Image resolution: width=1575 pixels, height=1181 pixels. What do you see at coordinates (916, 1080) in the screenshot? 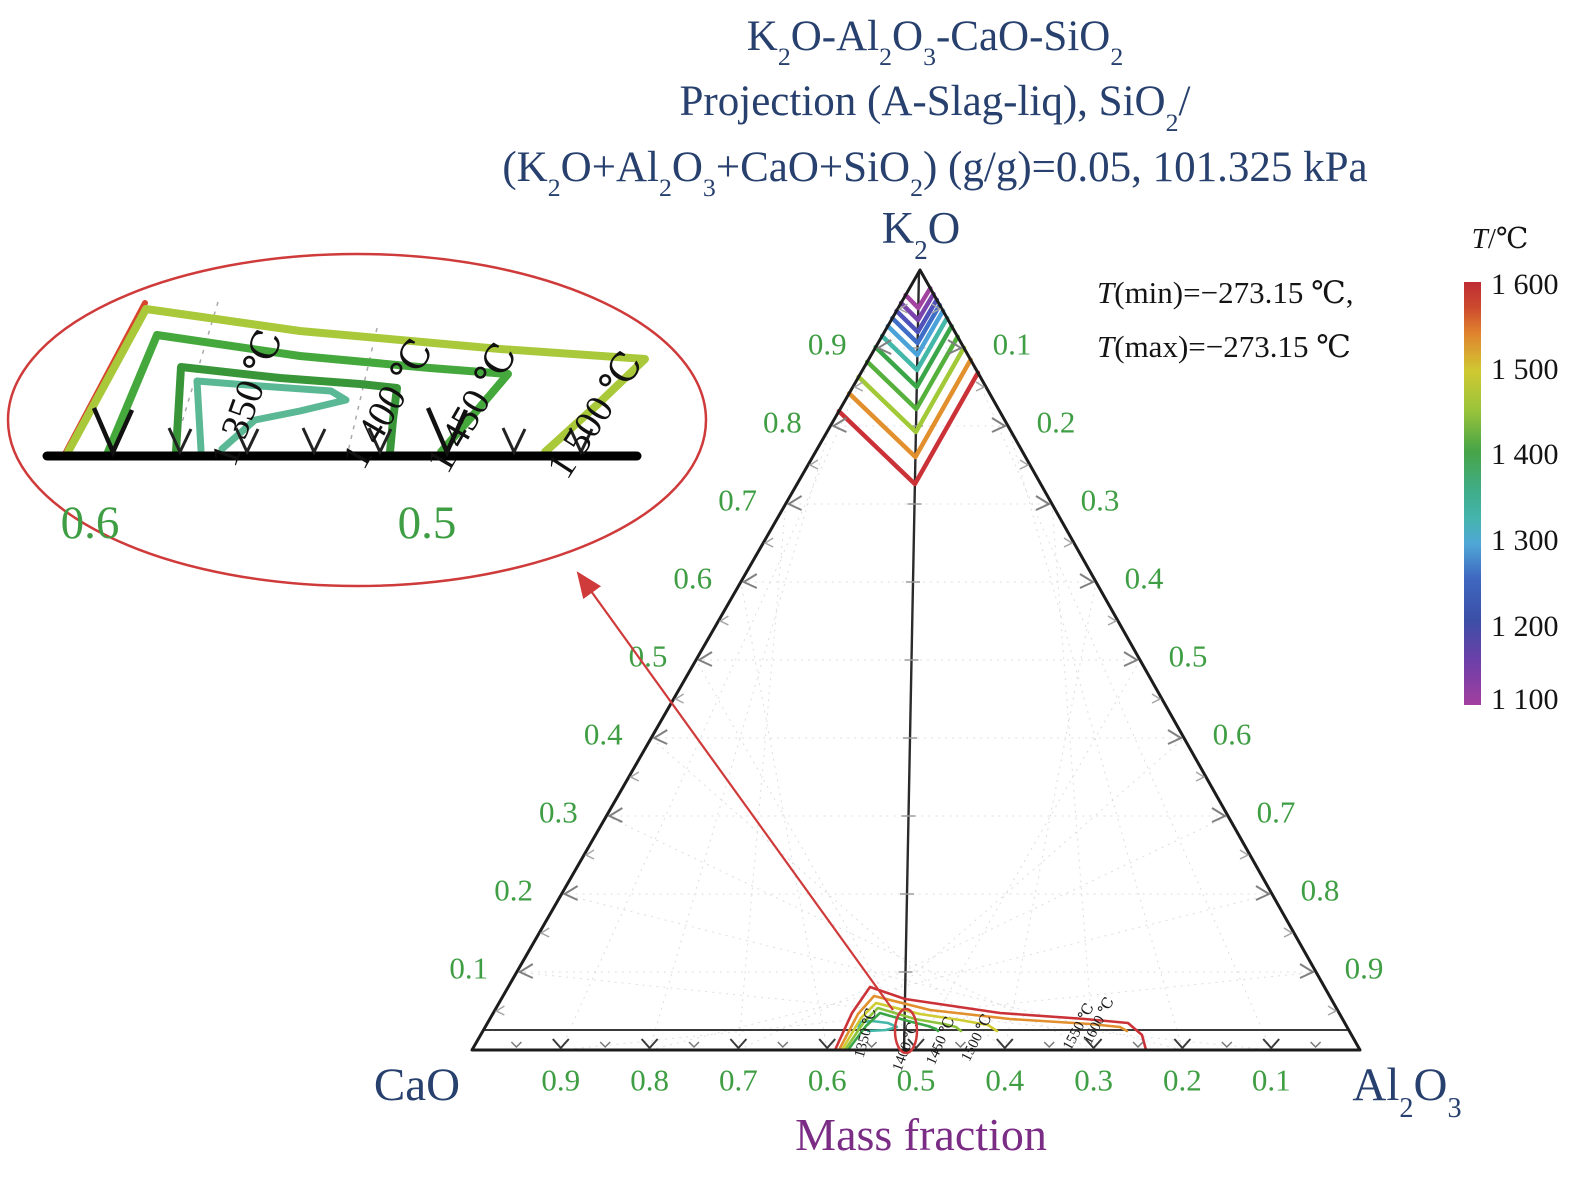
I see `bottom-axis-label-0.5: 0.5` at bounding box center [916, 1080].